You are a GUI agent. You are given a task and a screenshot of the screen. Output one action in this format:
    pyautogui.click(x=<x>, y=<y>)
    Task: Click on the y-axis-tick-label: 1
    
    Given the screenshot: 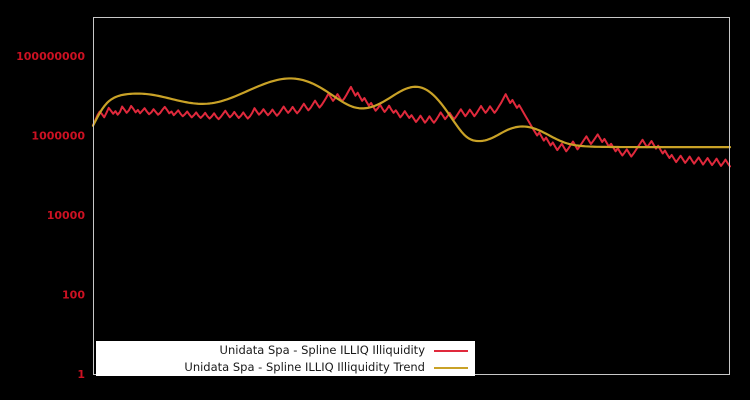 What is the action you would take?
    pyautogui.click(x=81, y=374)
    